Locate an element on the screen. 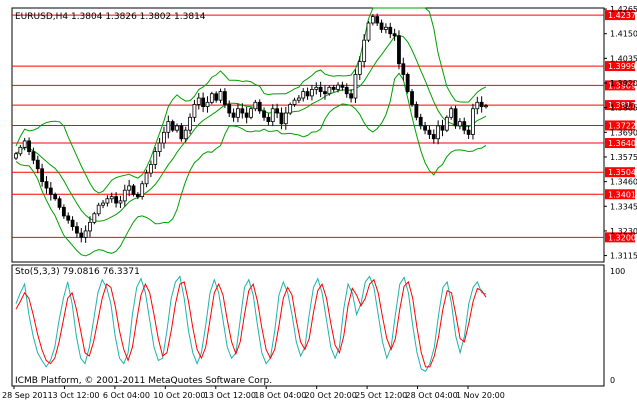  price-tick-label: 1.3460 is located at coordinates (623, 182).